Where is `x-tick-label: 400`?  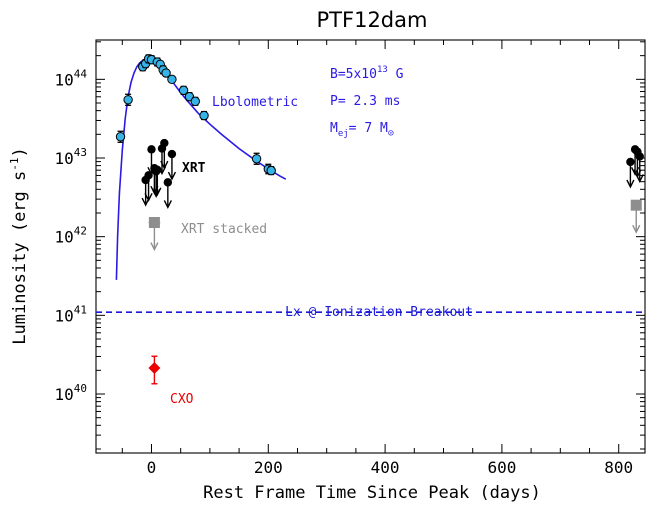
x-tick-label: 400 is located at coordinates (385, 467).